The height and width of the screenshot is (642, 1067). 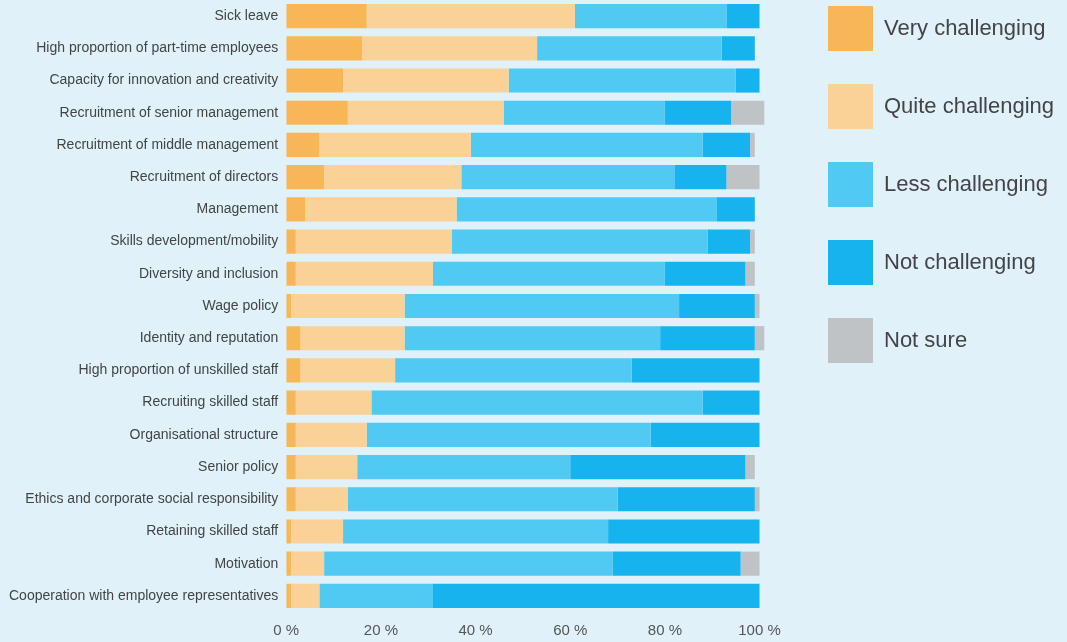 What do you see at coordinates (381, 630) in the screenshot?
I see `x-tick-label: 20 %` at bounding box center [381, 630].